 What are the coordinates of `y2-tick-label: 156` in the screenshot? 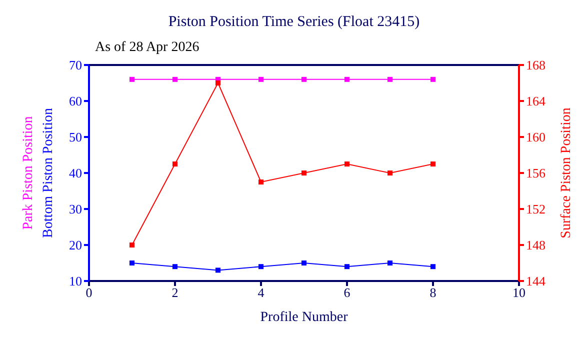 It's located at (536, 173).